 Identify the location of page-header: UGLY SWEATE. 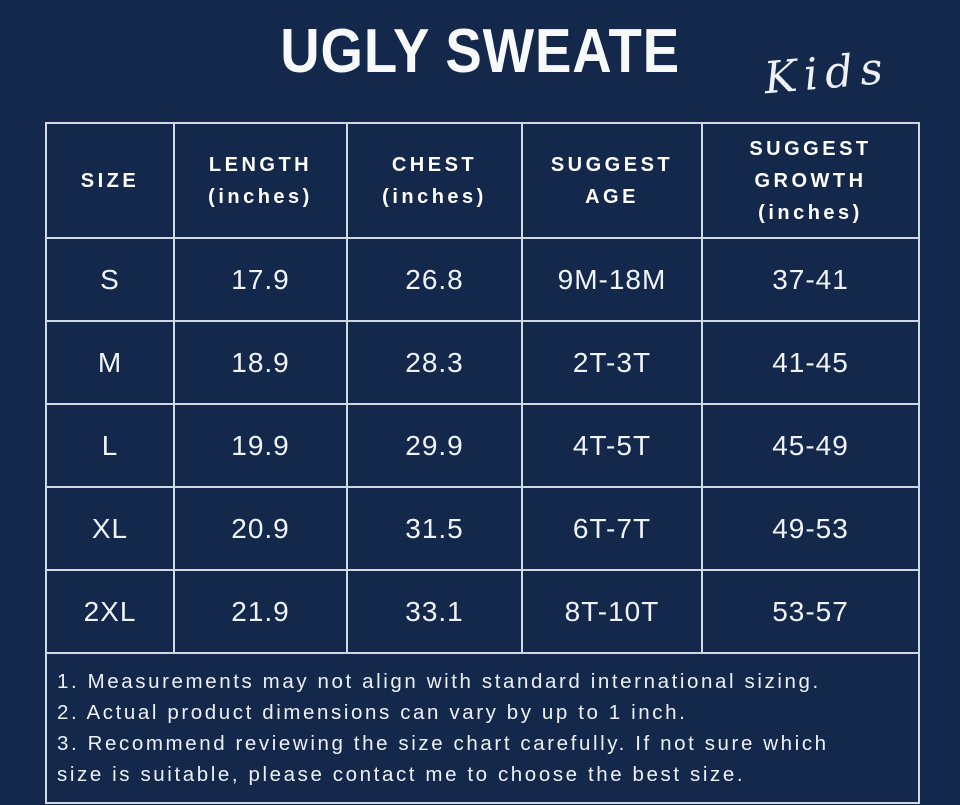
(480, 51).